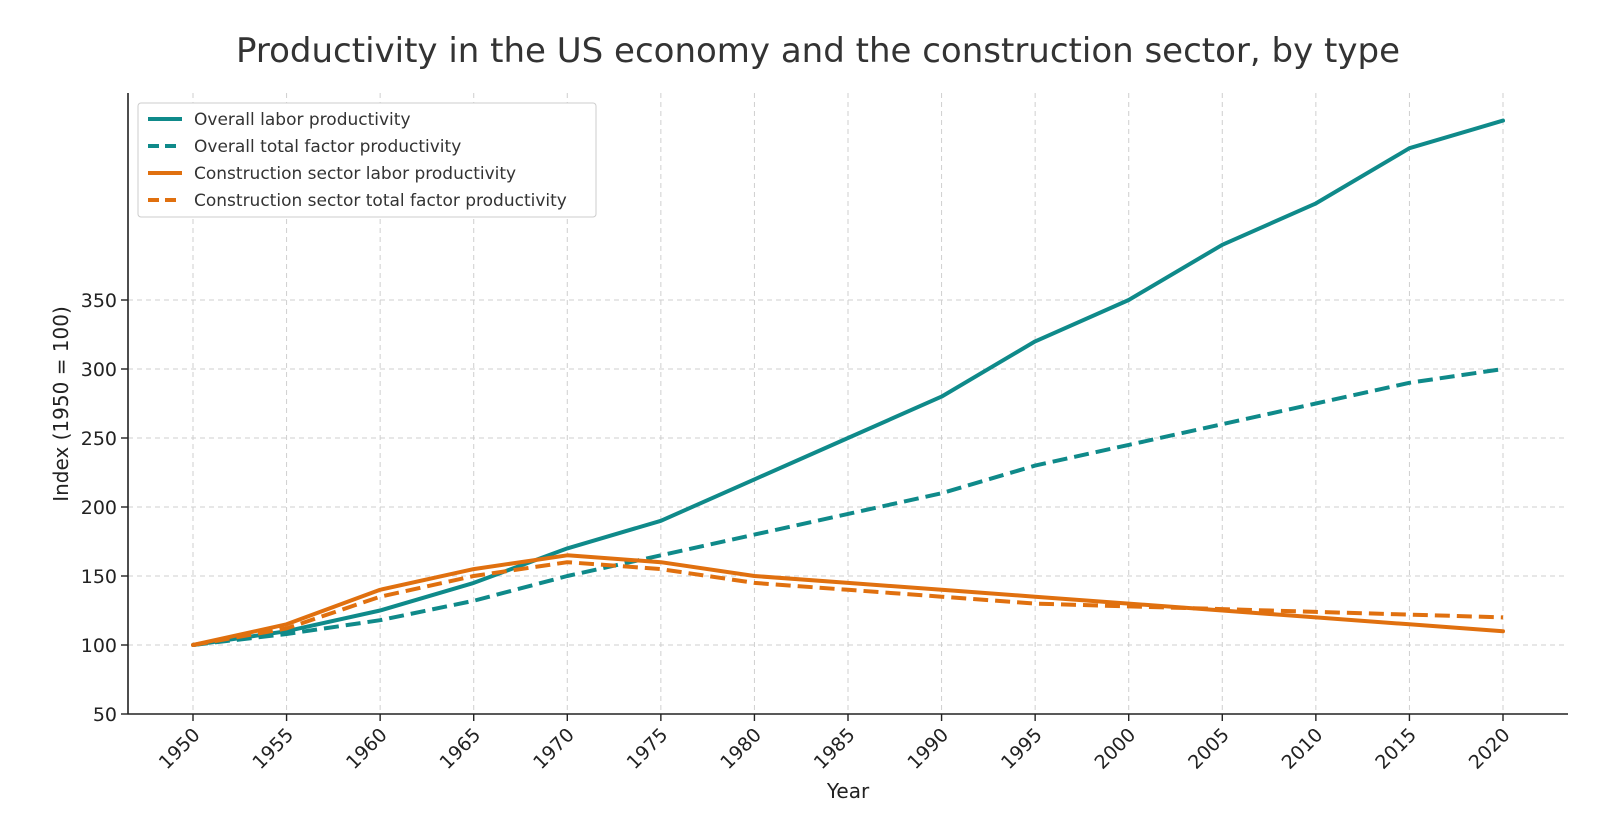  Describe the element at coordinates (99, 646) in the screenshot. I see `y-tick-label: 100` at that location.